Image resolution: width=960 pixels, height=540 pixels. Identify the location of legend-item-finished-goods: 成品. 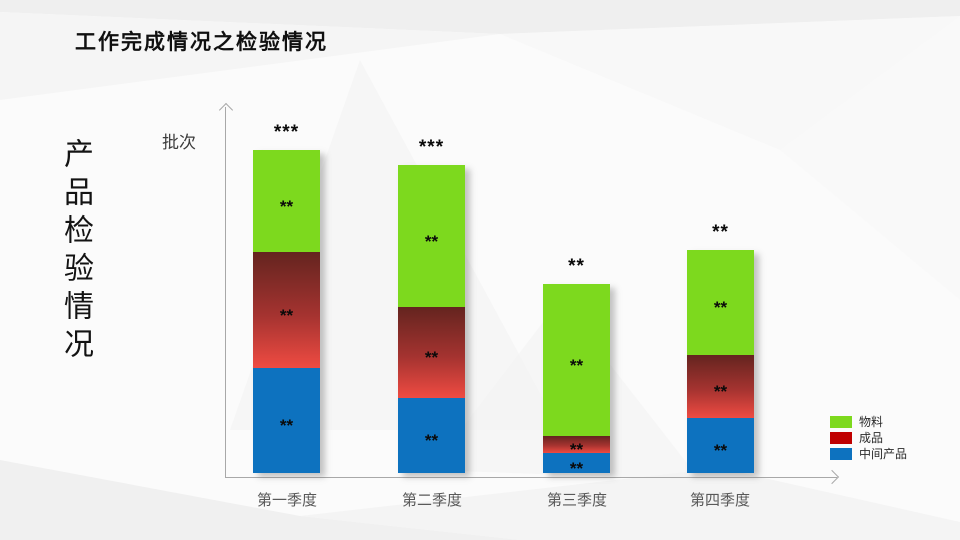
(868, 438).